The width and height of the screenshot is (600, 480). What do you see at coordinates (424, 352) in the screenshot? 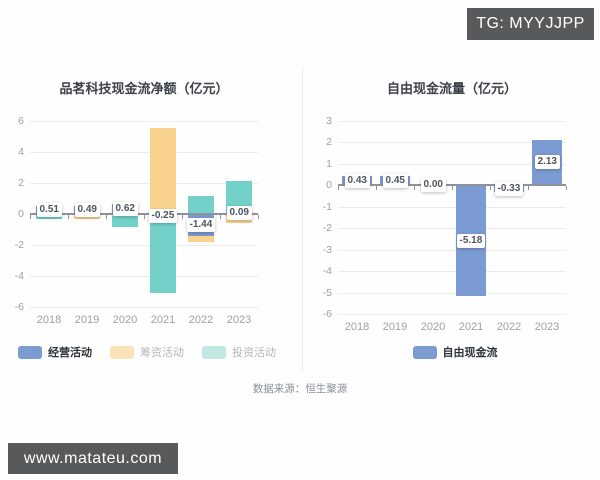
I see `legend-swatch-free-cash-flow` at bounding box center [424, 352].